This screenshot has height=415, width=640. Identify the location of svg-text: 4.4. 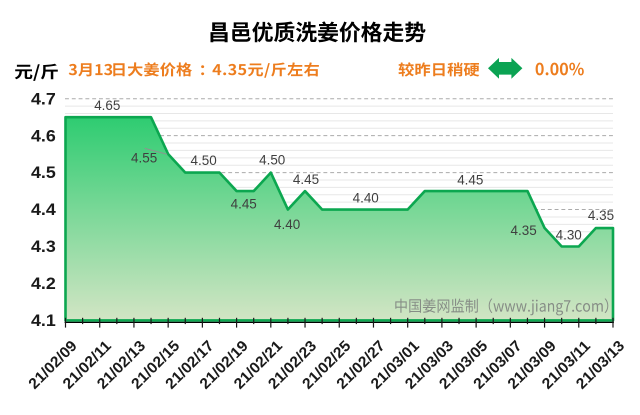
(43, 210).